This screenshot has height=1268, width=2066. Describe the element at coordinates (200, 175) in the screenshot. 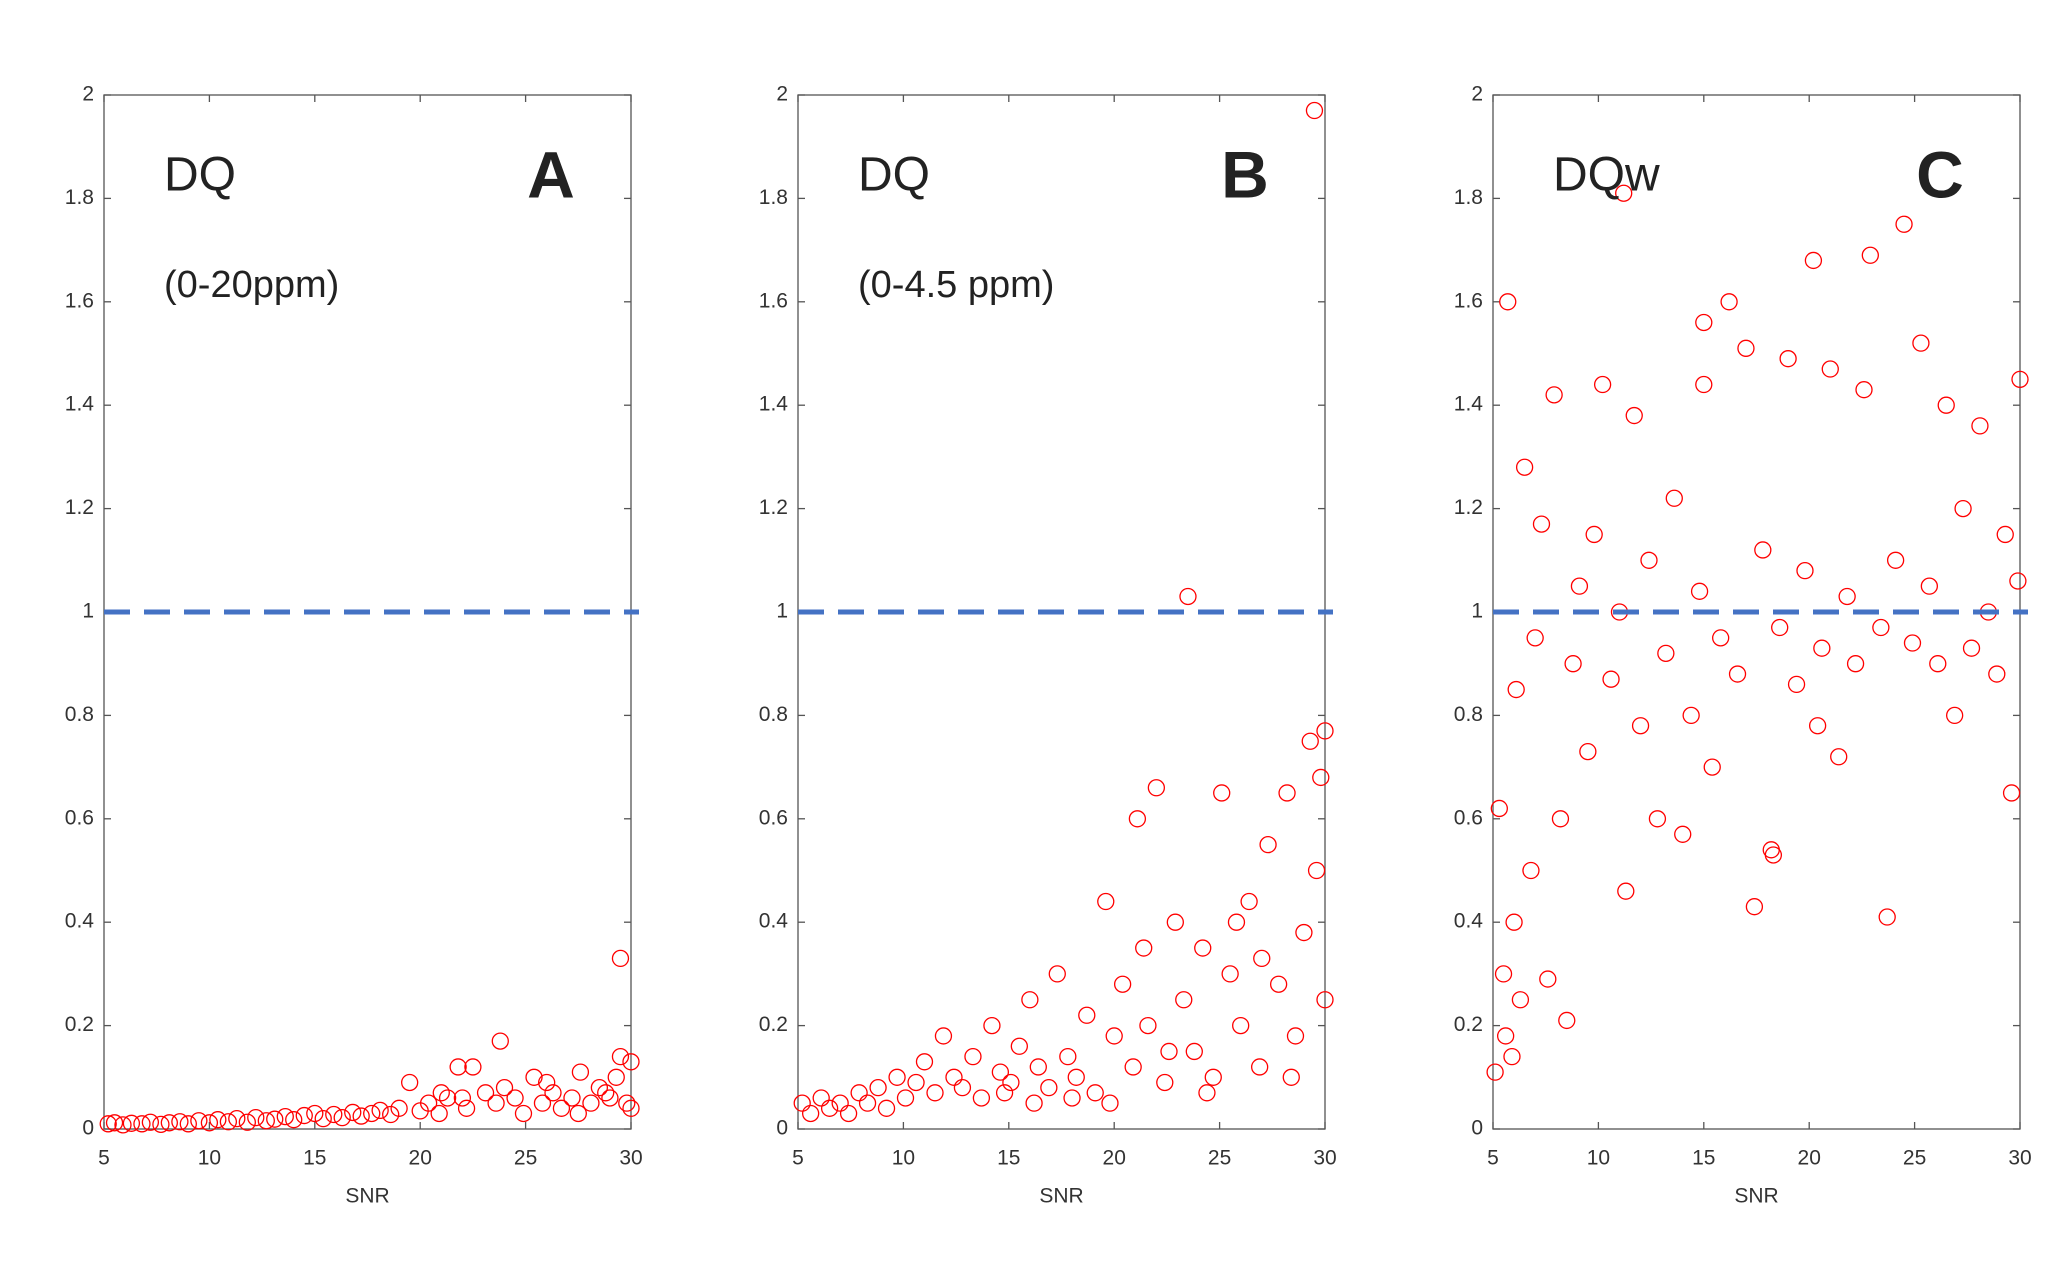

I see `annotation: DQ` at that location.